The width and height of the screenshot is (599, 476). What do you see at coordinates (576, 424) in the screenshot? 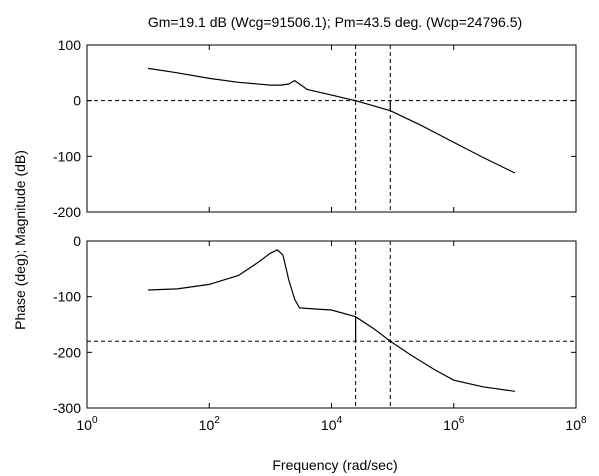
I see `x-tick-label: 10⁸` at bounding box center [576, 424].